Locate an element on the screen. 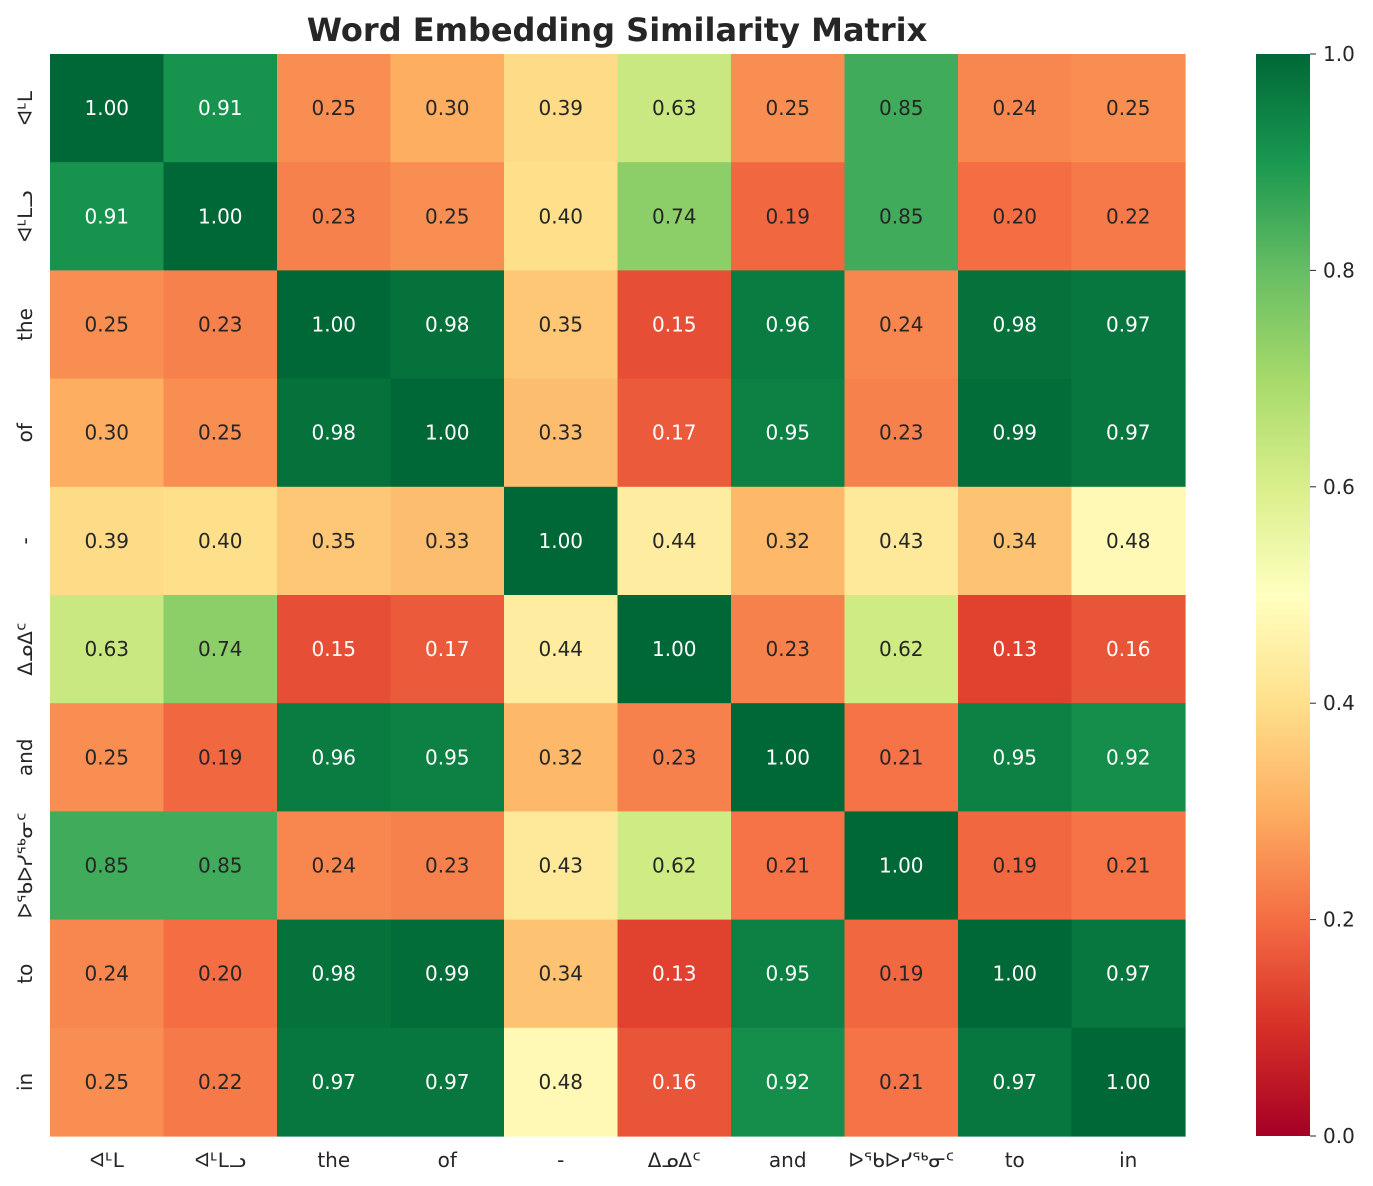  cell-value-label-2-7: 0.24 is located at coordinates (901, 325).